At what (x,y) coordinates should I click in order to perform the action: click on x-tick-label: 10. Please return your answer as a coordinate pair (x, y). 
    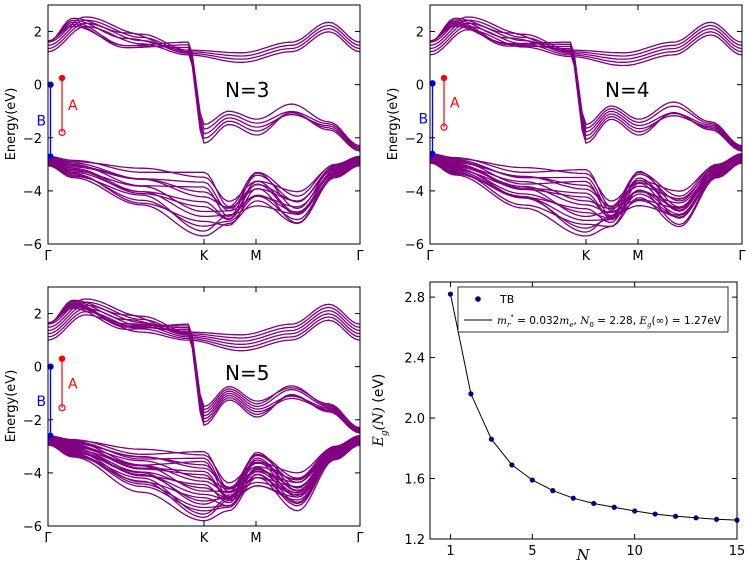
    Looking at the image, I should click on (634, 551).